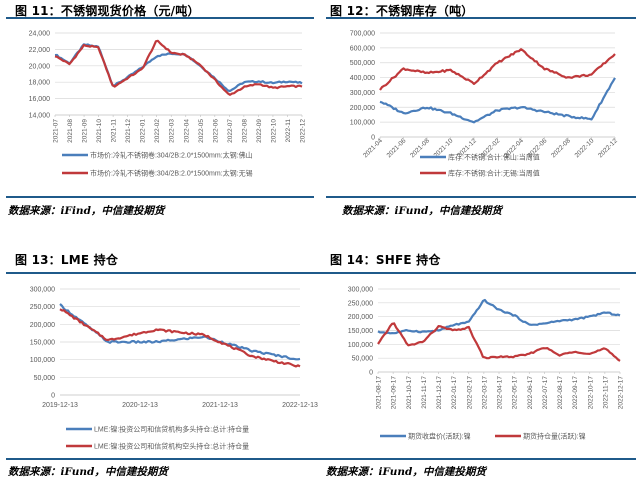  What do you see at coordinates (362, 34) in the screenshot?
I see `y-tick-label: 700,000` at bounding box center [362, 34].